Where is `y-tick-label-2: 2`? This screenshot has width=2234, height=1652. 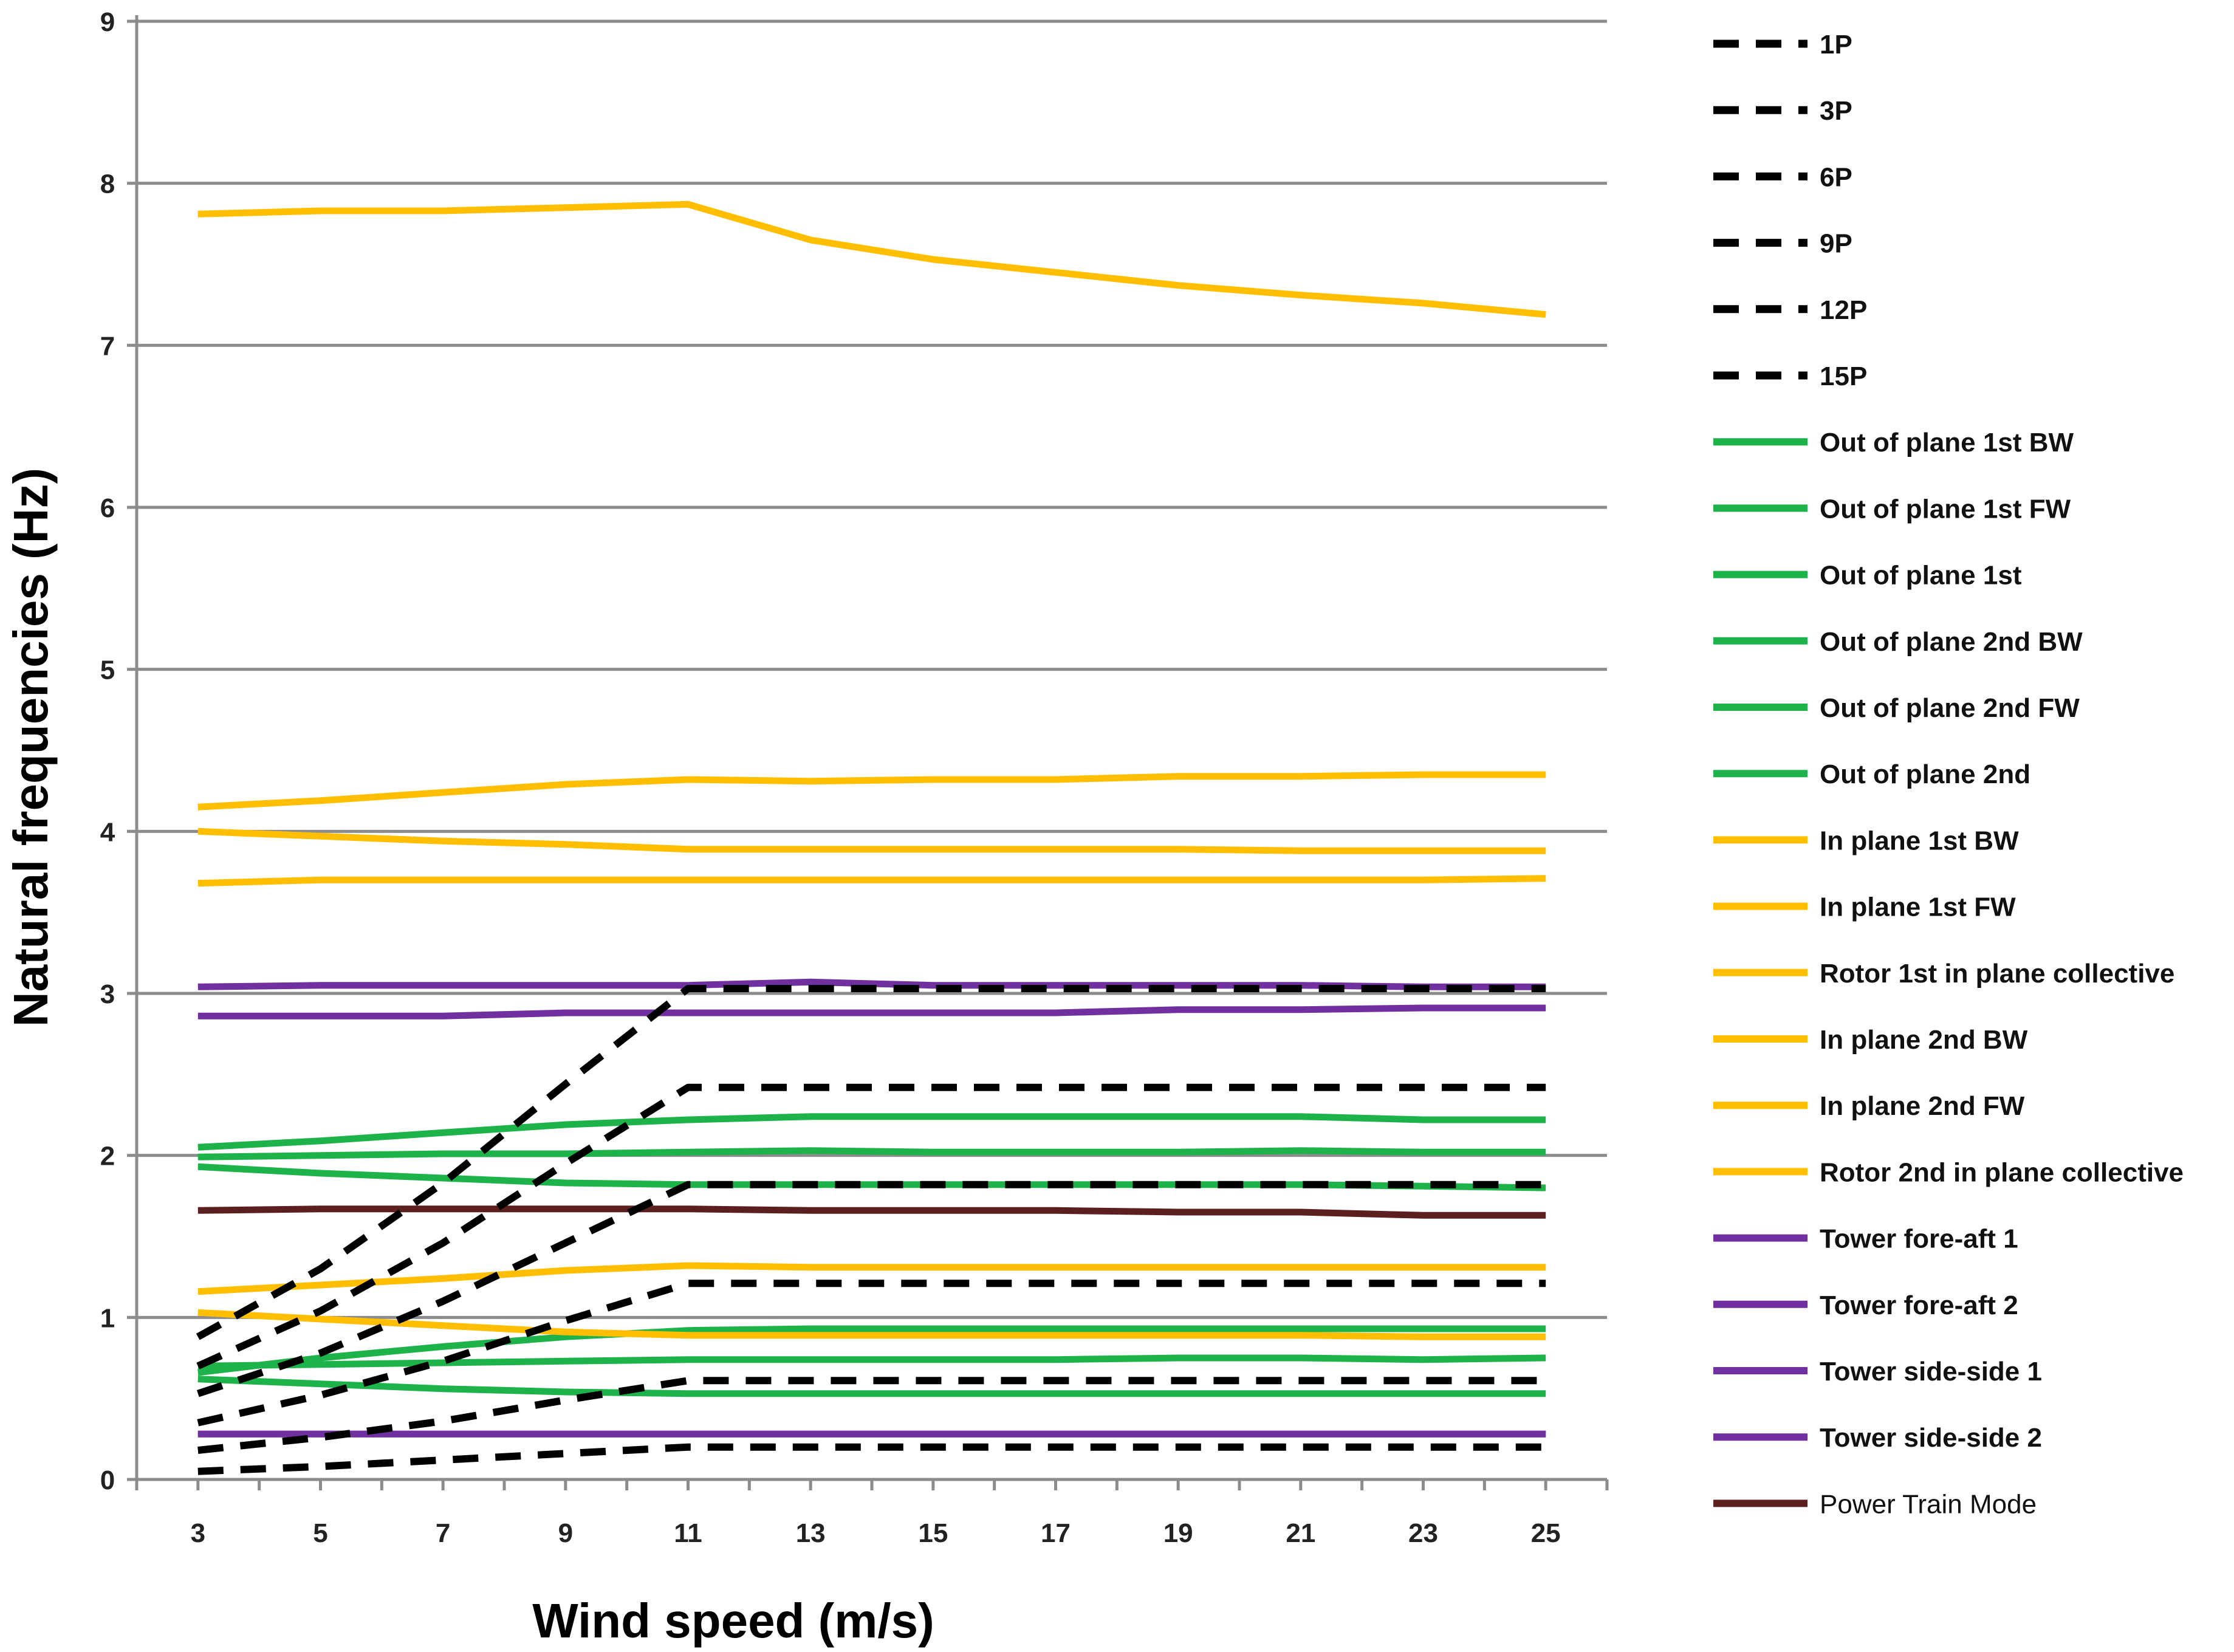
y-tick-label-2: 2 is located at coordinates (107, 1156).